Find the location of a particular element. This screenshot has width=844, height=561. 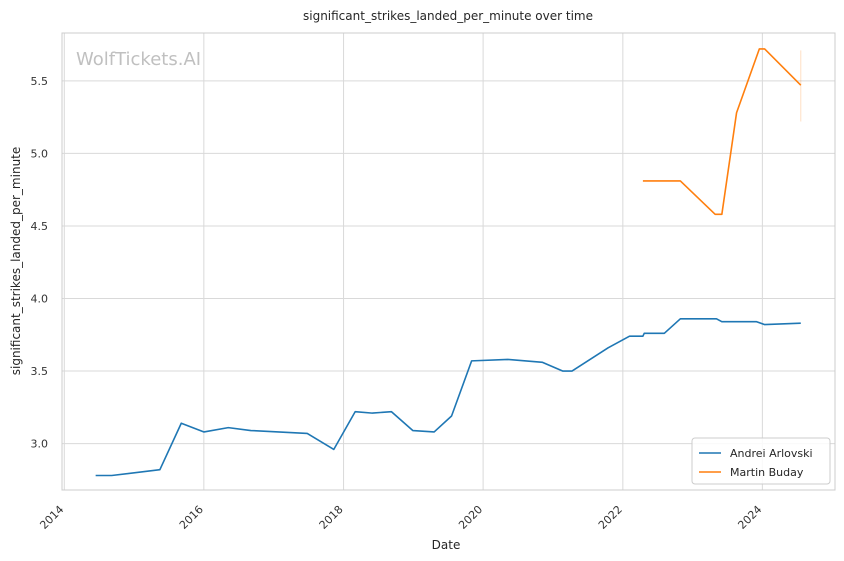

legend: Andrei Arlovski Martin Buday is located at coordinates (761, 461).